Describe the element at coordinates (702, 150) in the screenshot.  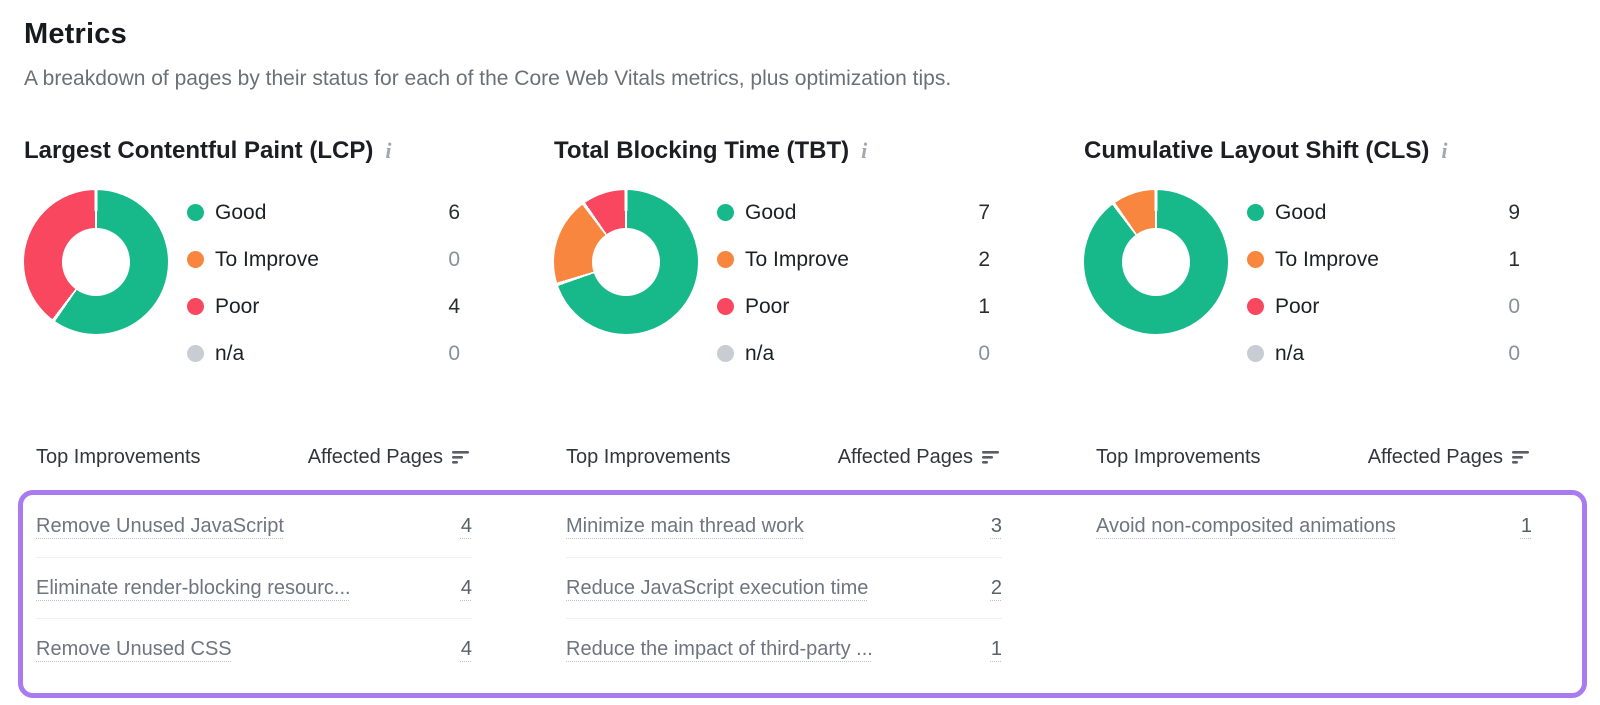
I see `metric-title-text: Total Blocking Time (TBT)` at that location.